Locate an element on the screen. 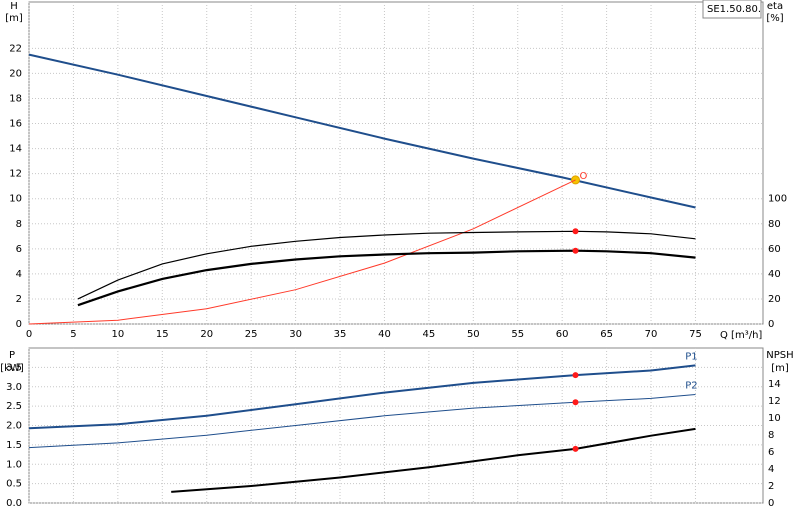  y-tick-label: 3.5 is located at coordinates (14, 367).